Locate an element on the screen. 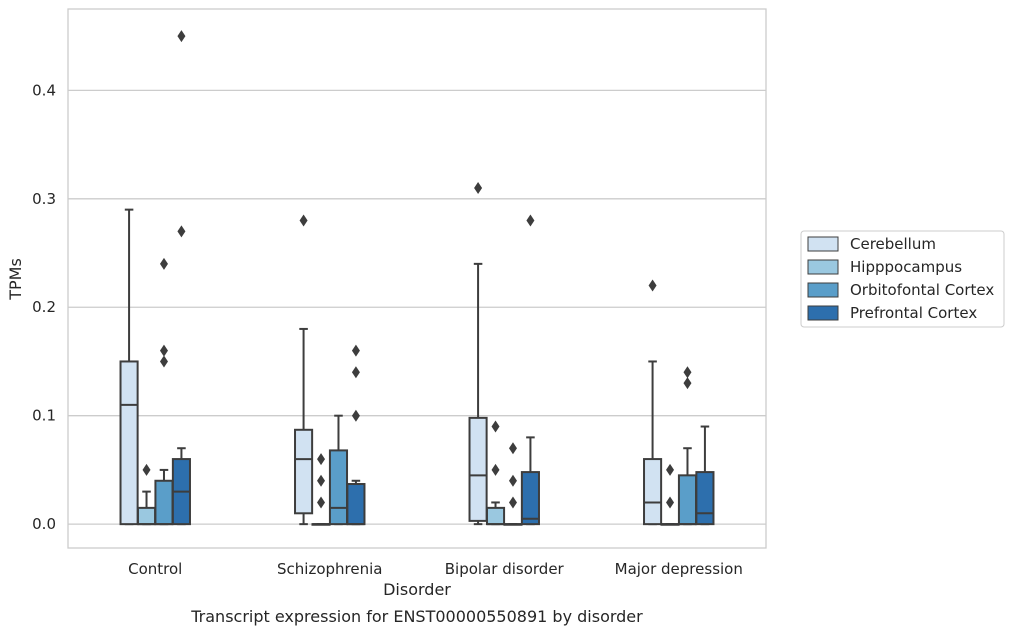 This screenshot has height=634, width=1014. legend-entry-label: Cerebellum is located at coordinates (893, 244).